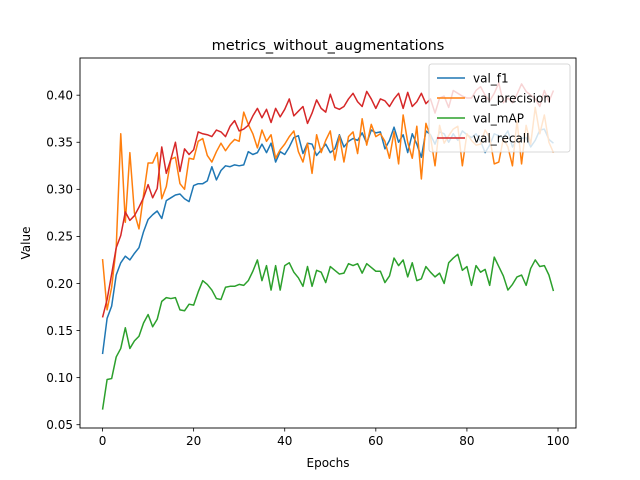 Image resolution: width=640 pixels, height=480 pixels. Describe the element at coordinates (59, 143) in the screenshot. I see `y-tick-label: 0.35` at that location.